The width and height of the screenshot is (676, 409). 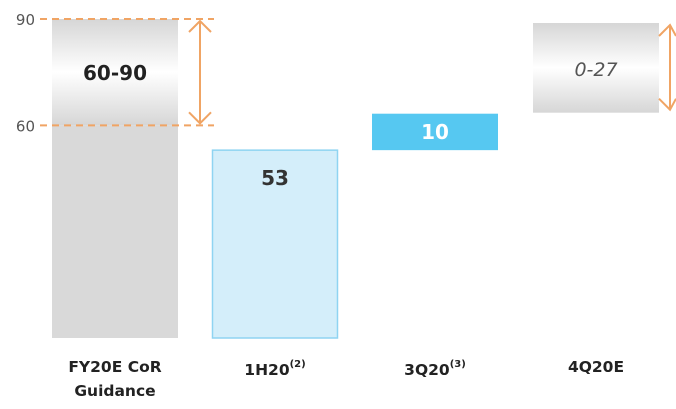 What do you see at coordinates (115, 231) in the screenshot?
I see `bar-guidance-base` at bounding box center [115, 231].